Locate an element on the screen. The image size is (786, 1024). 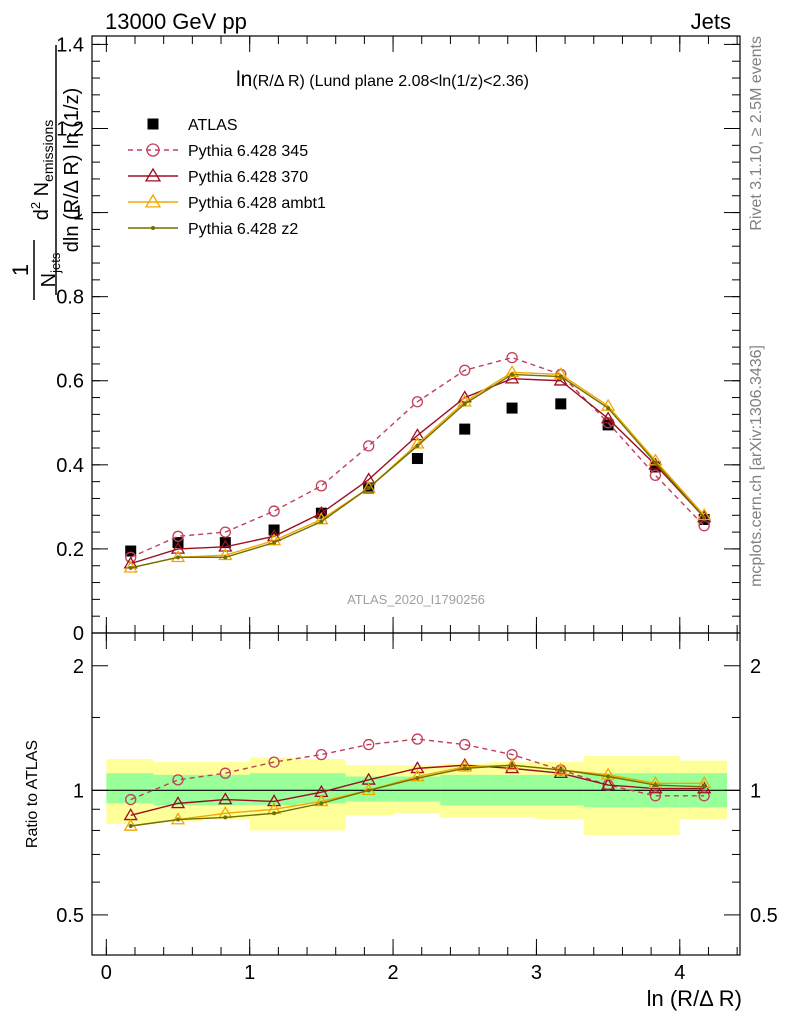
legend-label: Pythia 6.428 z2 is located at coordinates (243, 229).